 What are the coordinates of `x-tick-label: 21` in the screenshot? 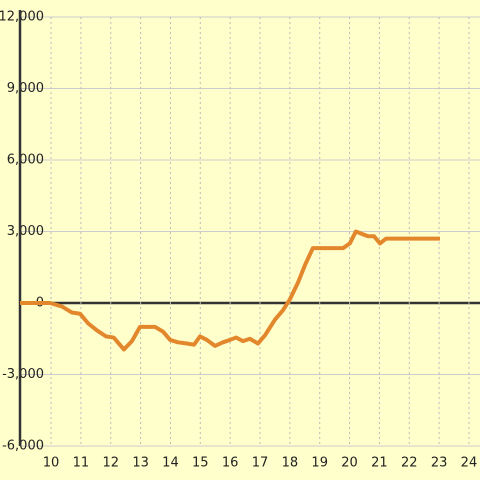 It's located at (379, 463).